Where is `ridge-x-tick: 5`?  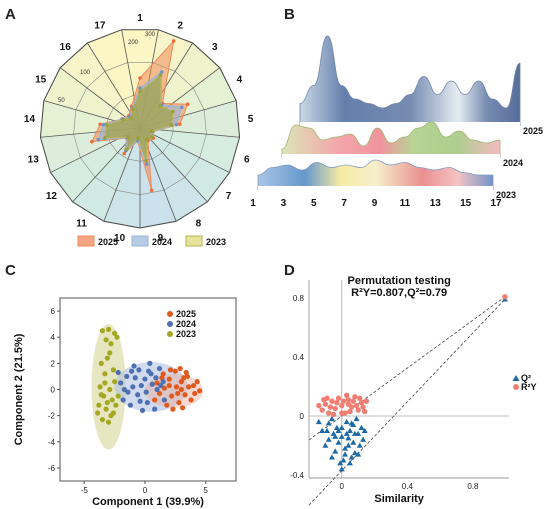 ridge-x-tick: 5 is located at coordinates (314, 203).